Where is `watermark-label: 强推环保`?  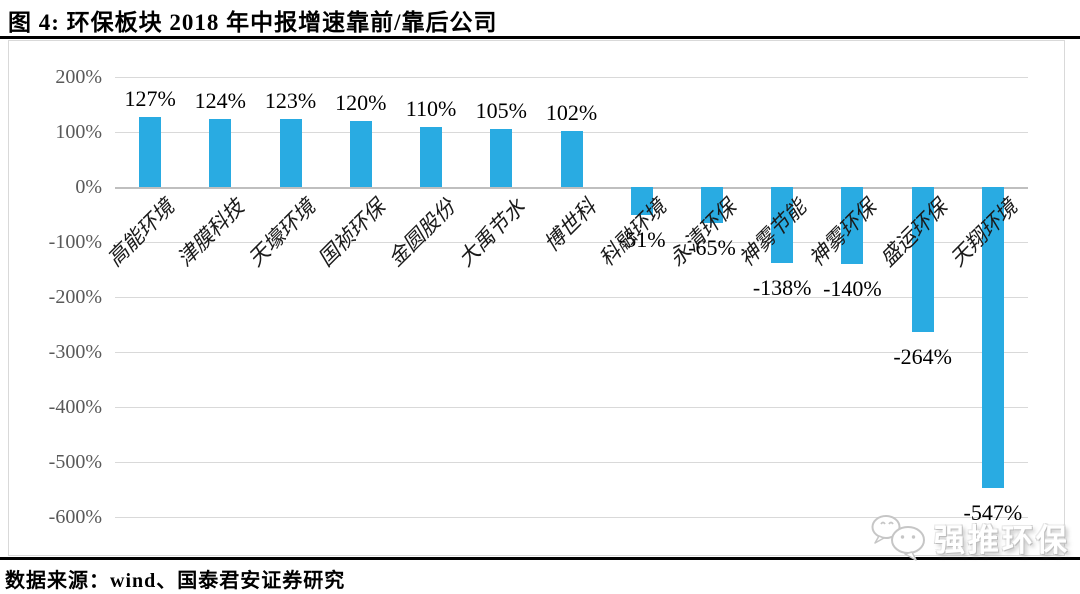 watermark-label: 强推环保 is located at coordinates (1002, 540).